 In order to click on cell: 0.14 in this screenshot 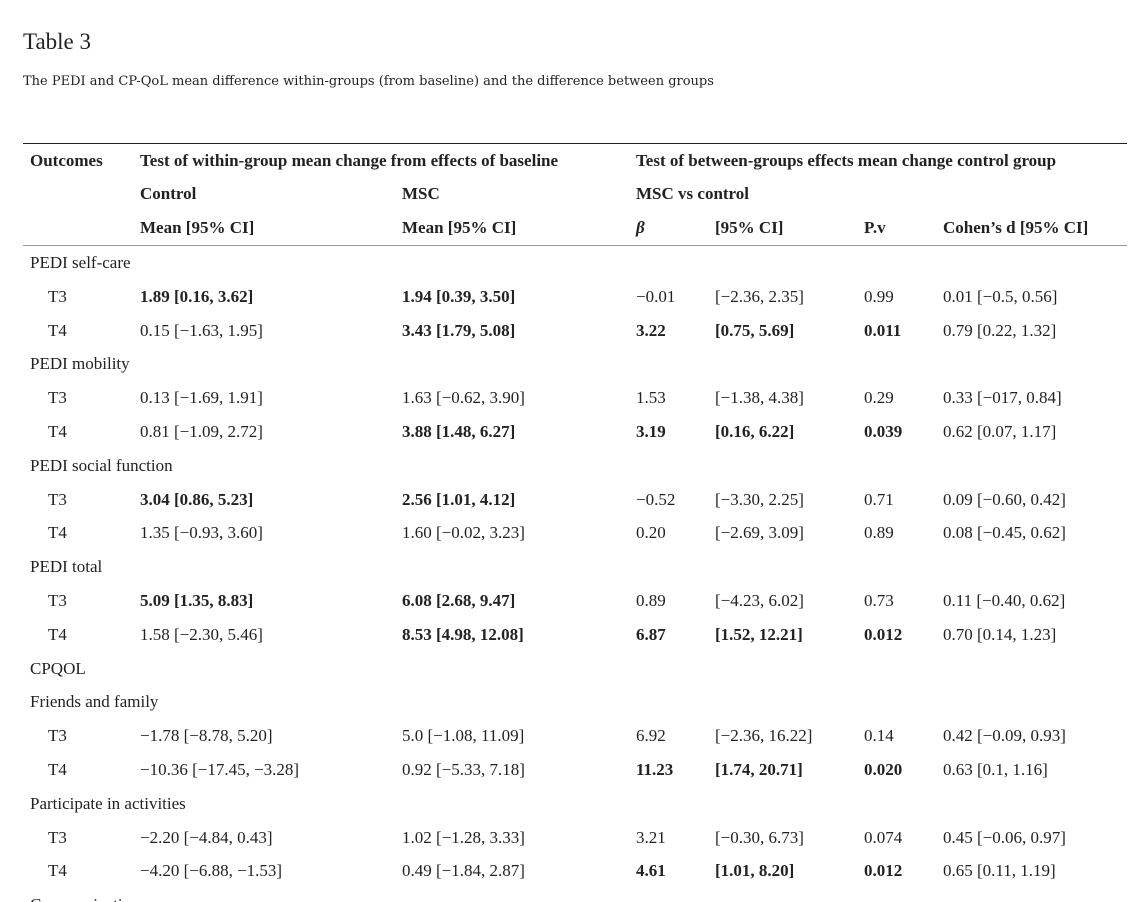, I will do `click(879, 736)`.